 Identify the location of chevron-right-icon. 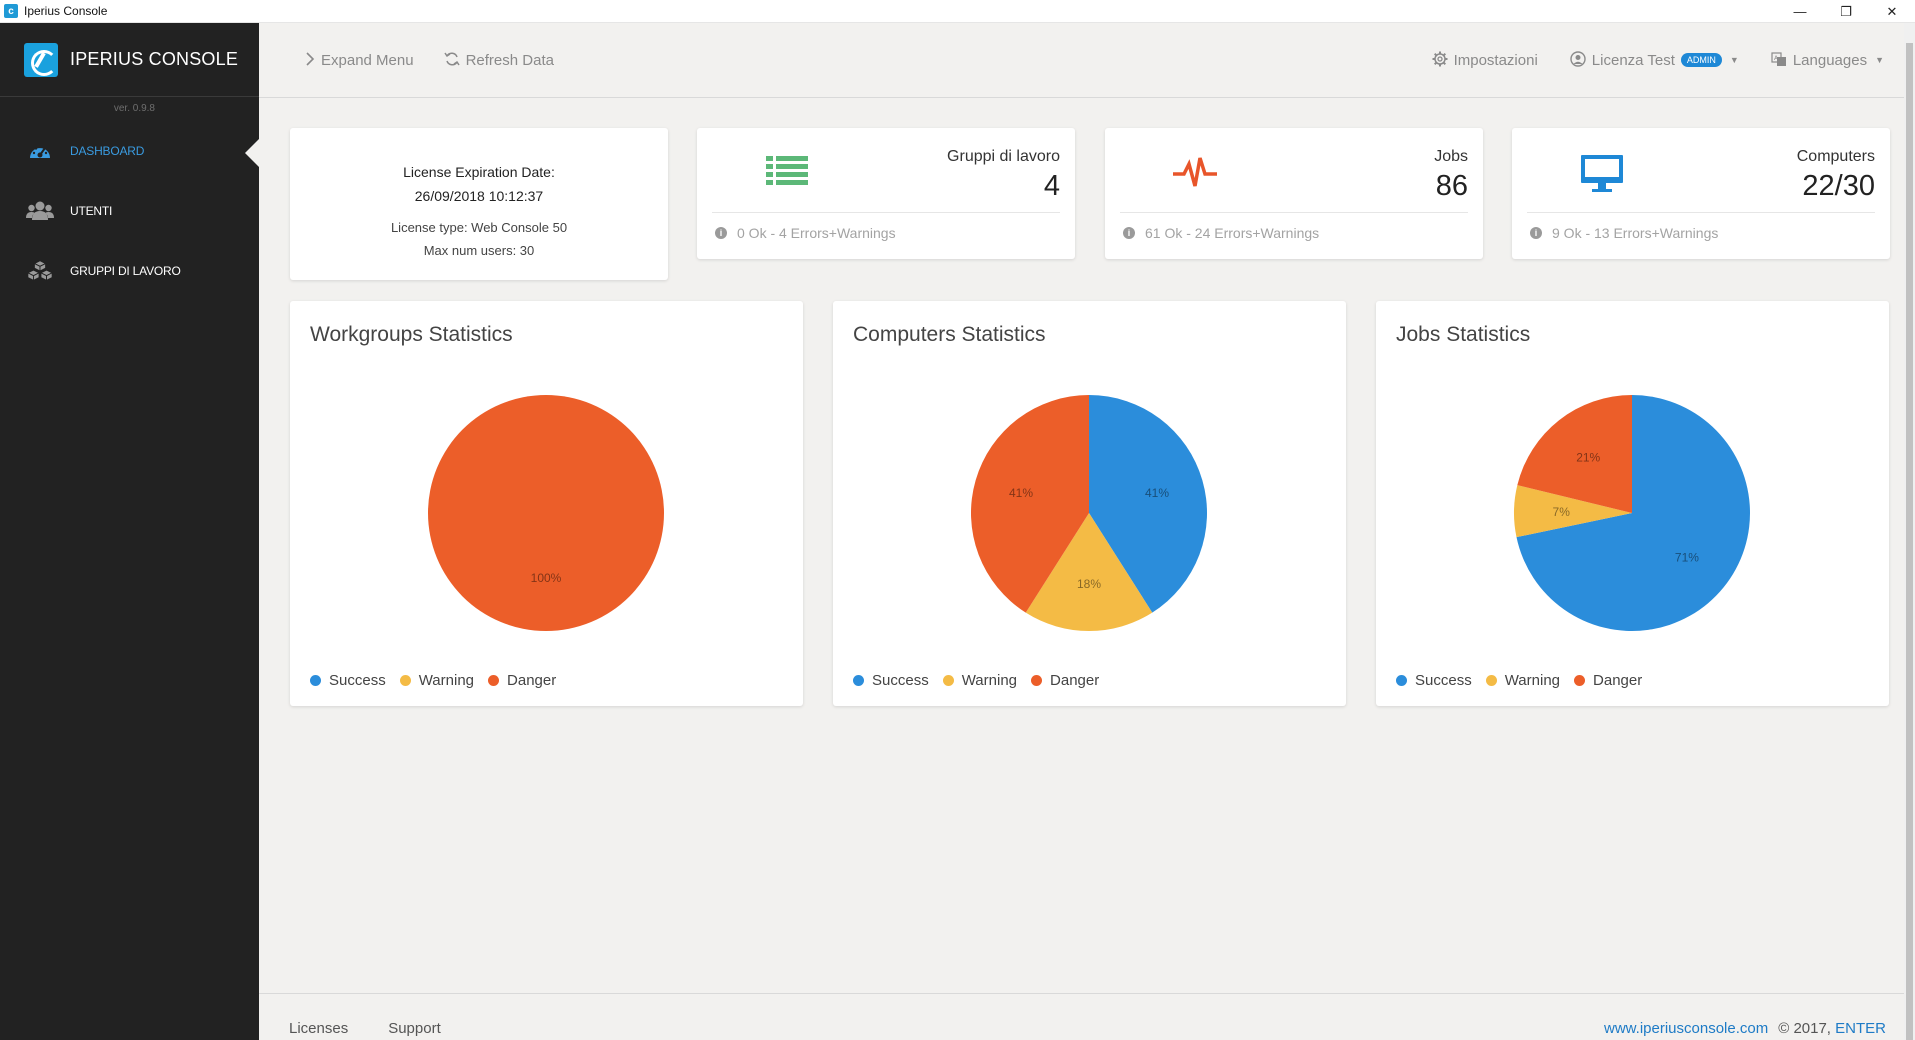
(310, 60).